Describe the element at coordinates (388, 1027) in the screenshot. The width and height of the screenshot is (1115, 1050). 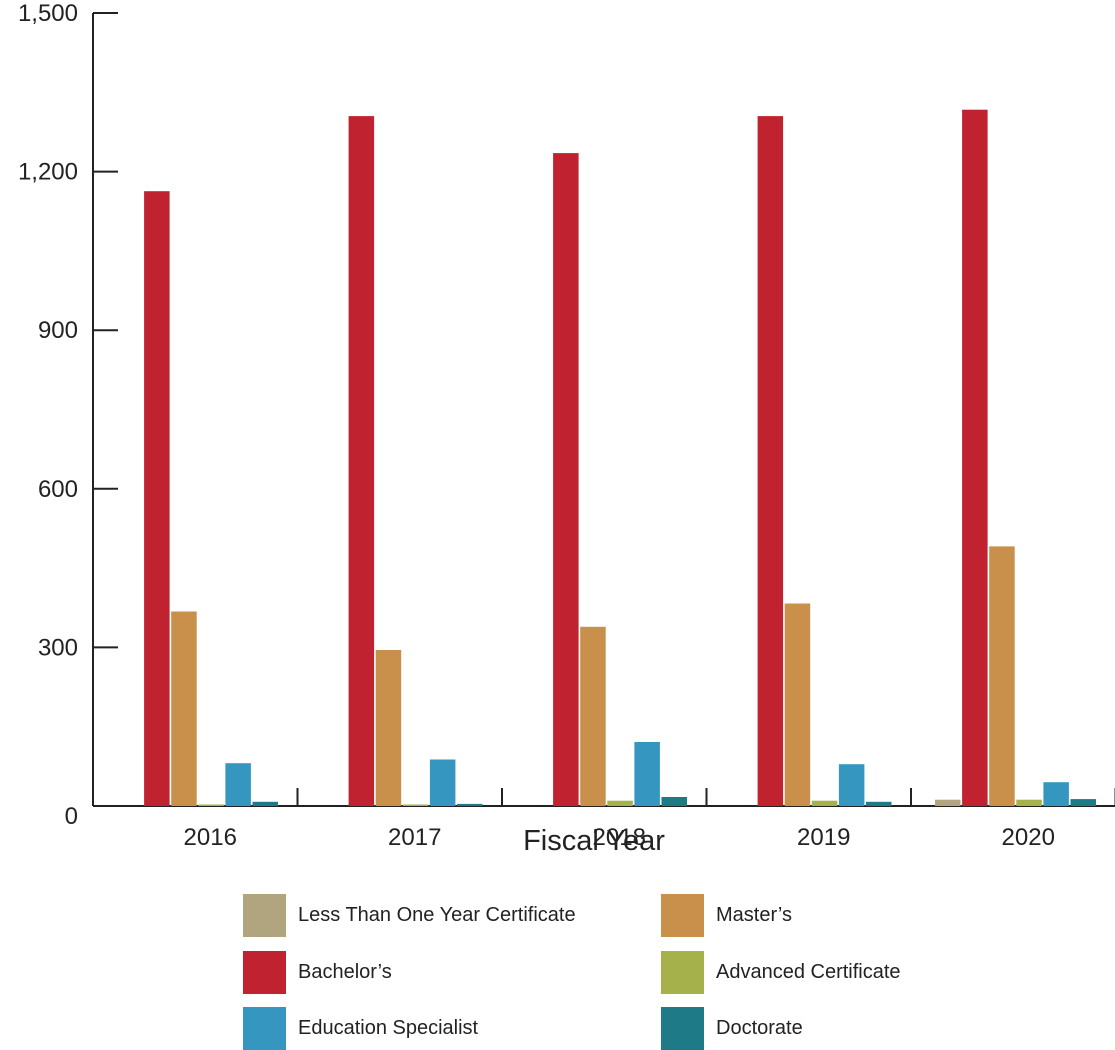
I see `legend-label: Education Specialist` at that location.